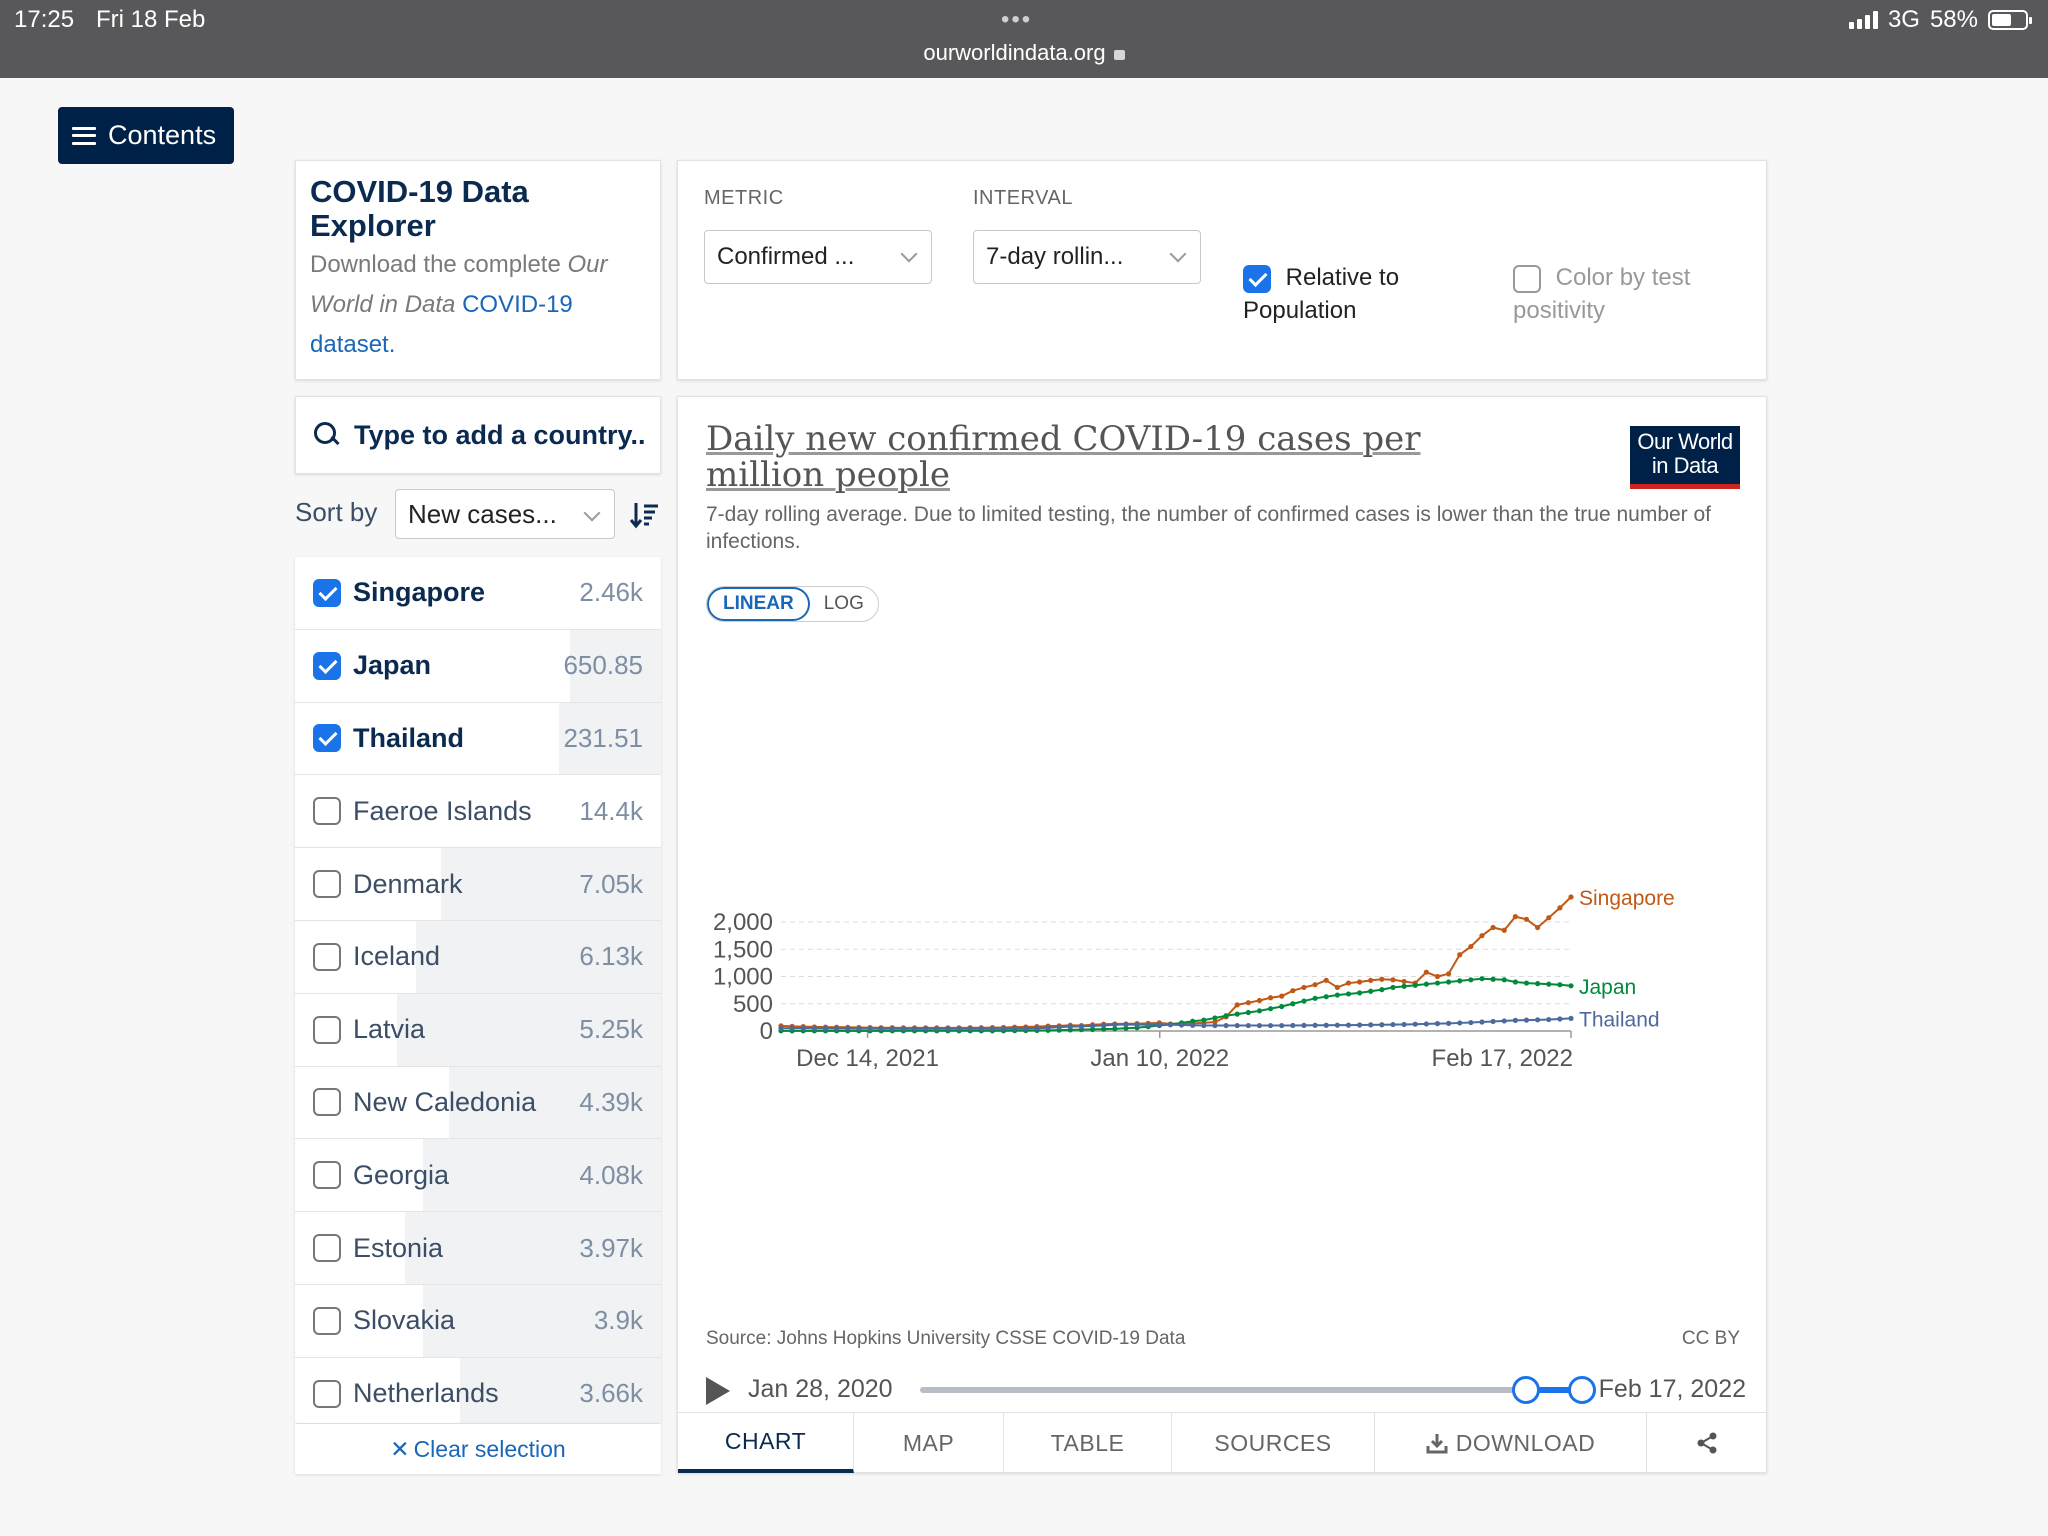 Image resolution: width=2048 pixels, height=1536 pixels. Describe the element at coordinates (1257, 278) in the screenshot. I see `relative-checkbox` at that location.